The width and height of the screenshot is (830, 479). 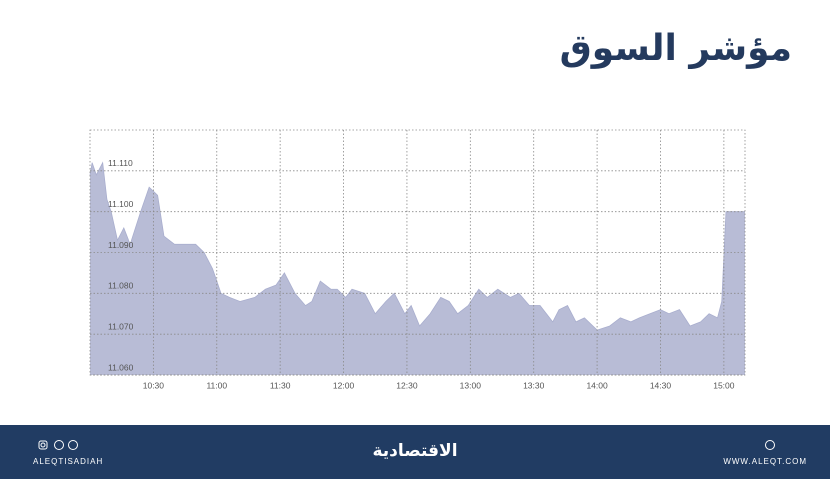 What do you see at coordinates (344, 385) in the screenshot?
I see `x-tick-label: 12:00` at bounding box center [344, 385].